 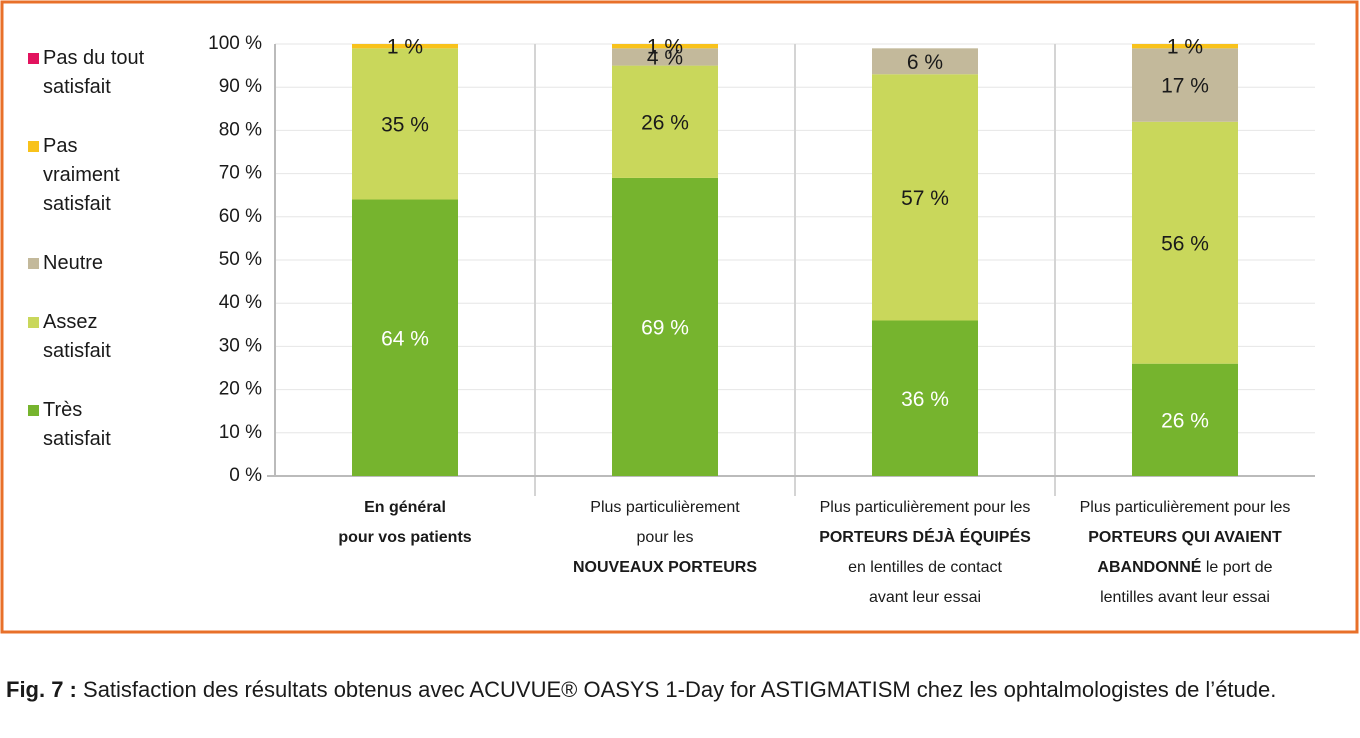 I want to click on y-tick-label: 40 %, so click(x=240, y=302).